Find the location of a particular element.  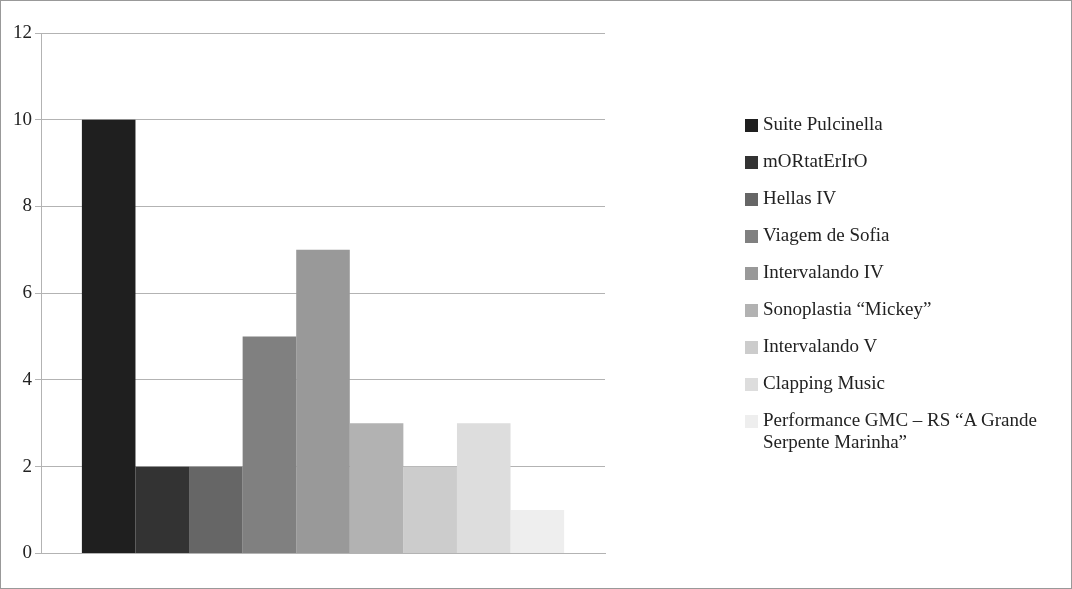

y-tick-label: 6 is located at coordinates (27, 292).